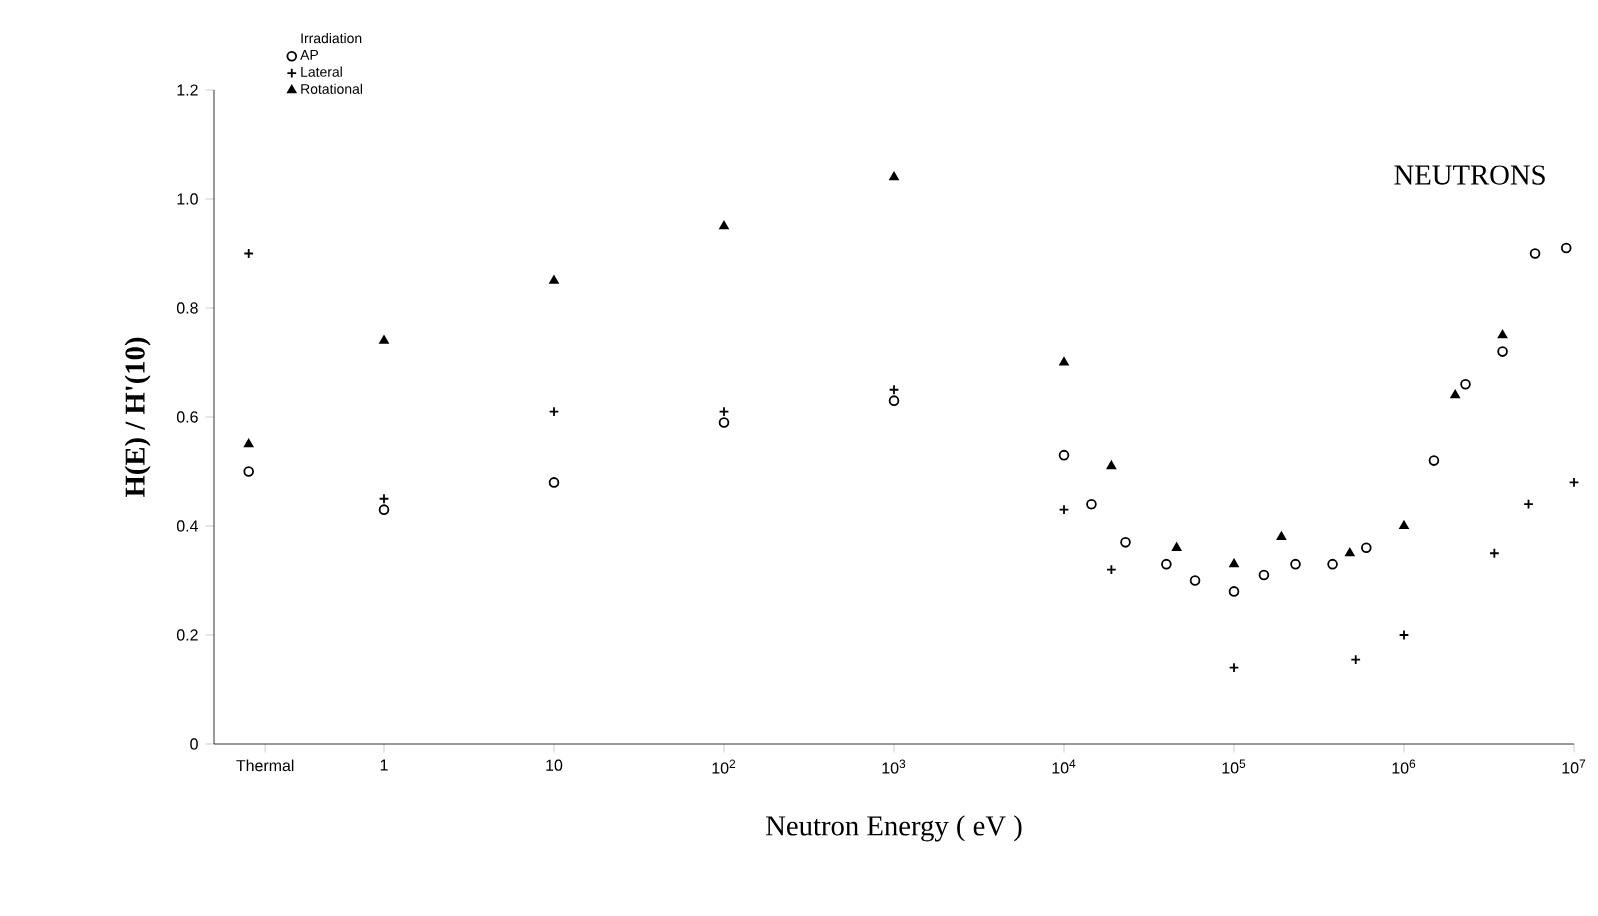  What do you see at coordinates (894, 828) in the screenshot?
I see `x-axis-title: Neutron Energy ( eV )` at bounding box center [894, 828].